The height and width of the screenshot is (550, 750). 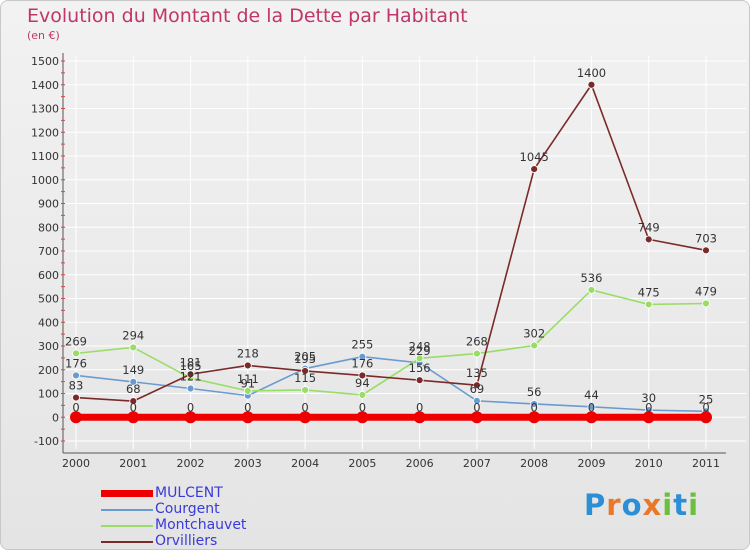 What do you see at coordinates (191, 366) in the screenshot?
I see `data-label-montchauvet: 165` at bounding box center [191, 366].